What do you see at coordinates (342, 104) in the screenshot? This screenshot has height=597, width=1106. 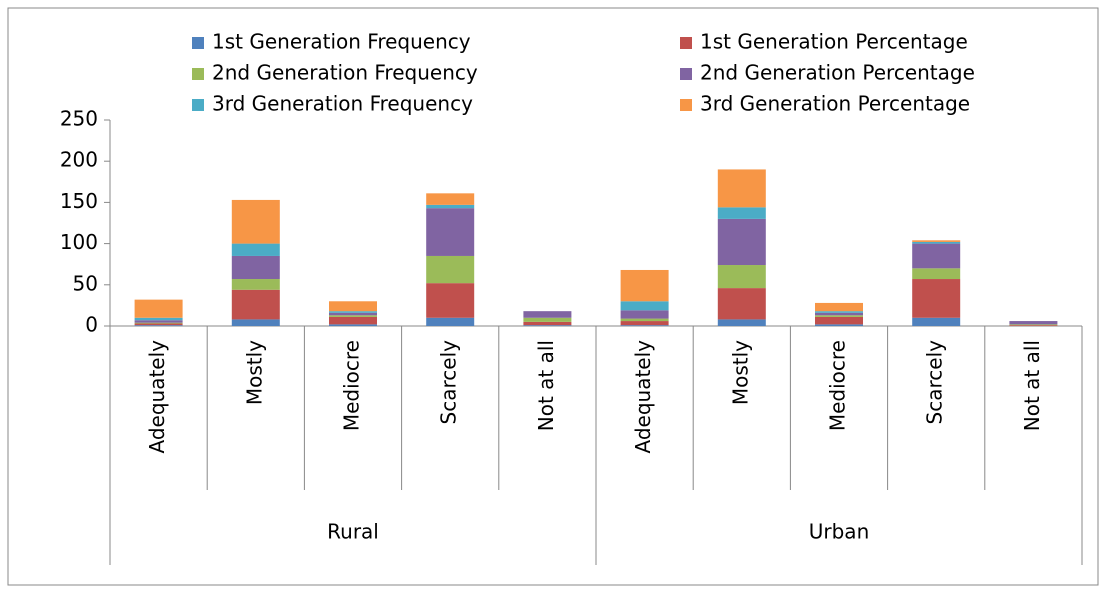 I see `legend-label: 3rd Generation Frequency` at bounding box center [342, 104].